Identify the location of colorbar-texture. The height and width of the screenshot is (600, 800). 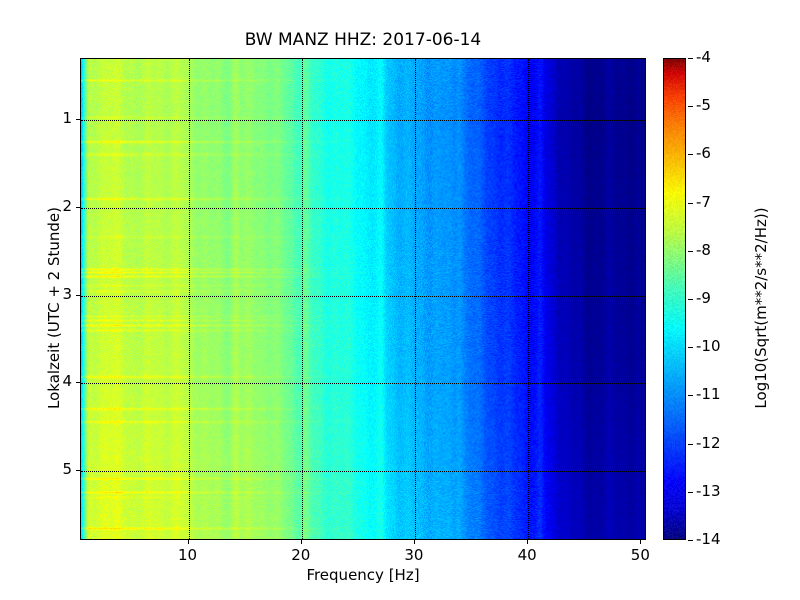
(674, 299).